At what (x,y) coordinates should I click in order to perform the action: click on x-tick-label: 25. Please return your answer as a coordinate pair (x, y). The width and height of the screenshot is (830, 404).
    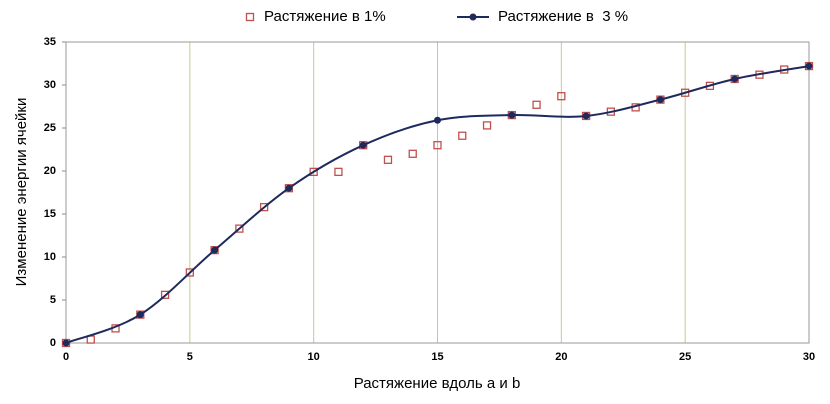
    Looking at the image, I should click on (685, 357).